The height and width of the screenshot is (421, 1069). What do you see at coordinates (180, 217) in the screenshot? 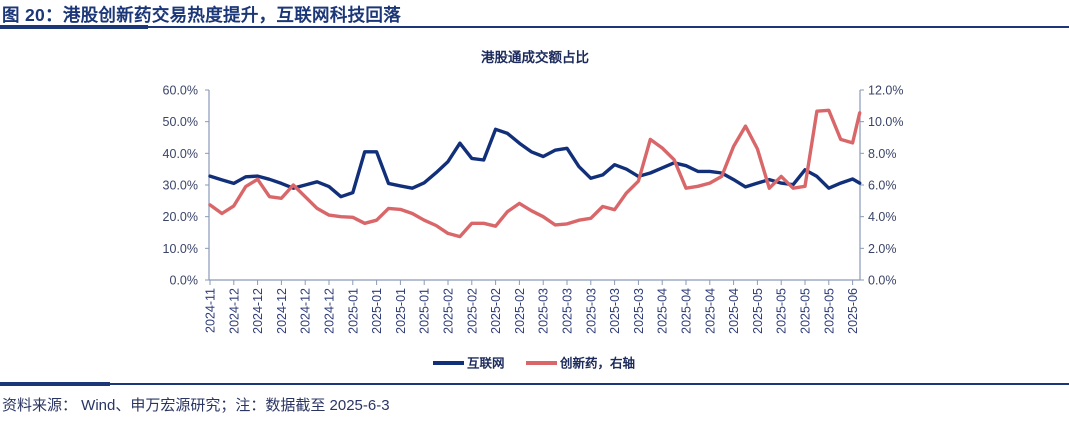
I see `left-tick-label: 20.0%` at bounding box center [180, 217].